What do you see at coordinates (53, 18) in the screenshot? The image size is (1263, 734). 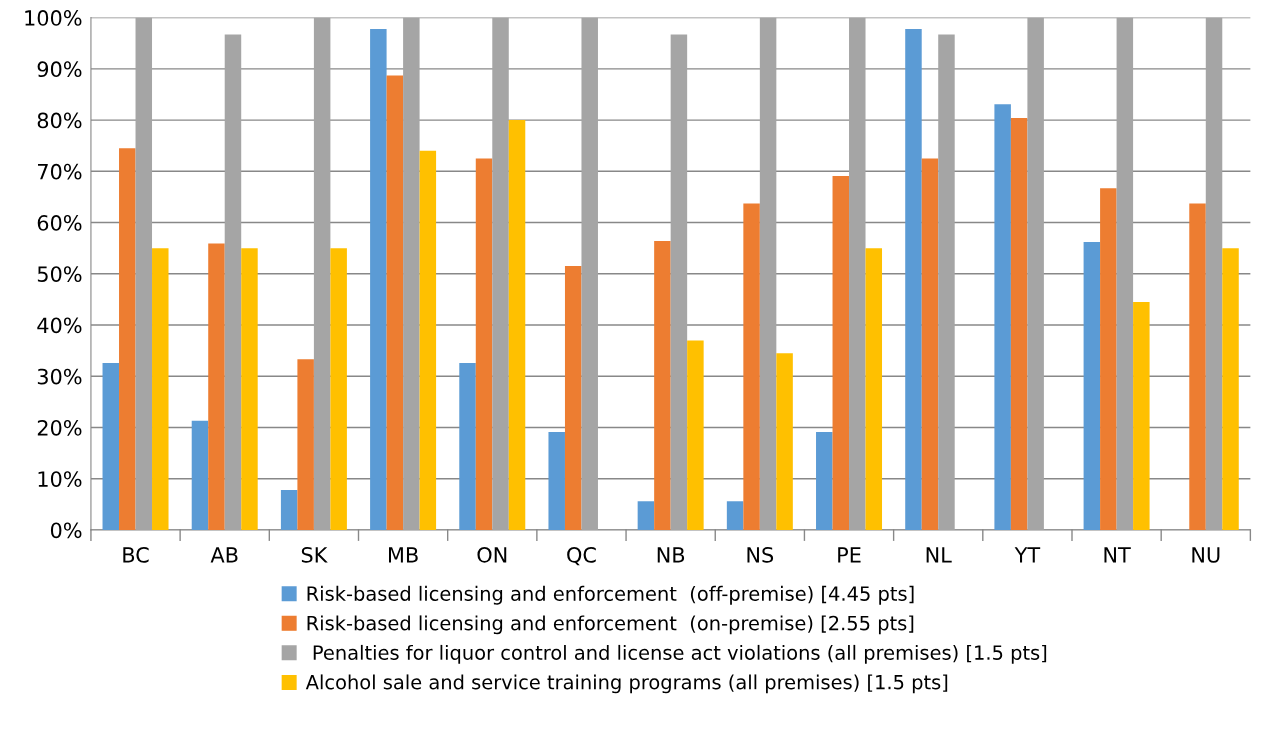 I see `y-tick-label: 100%` at bounding box center [53, 18].